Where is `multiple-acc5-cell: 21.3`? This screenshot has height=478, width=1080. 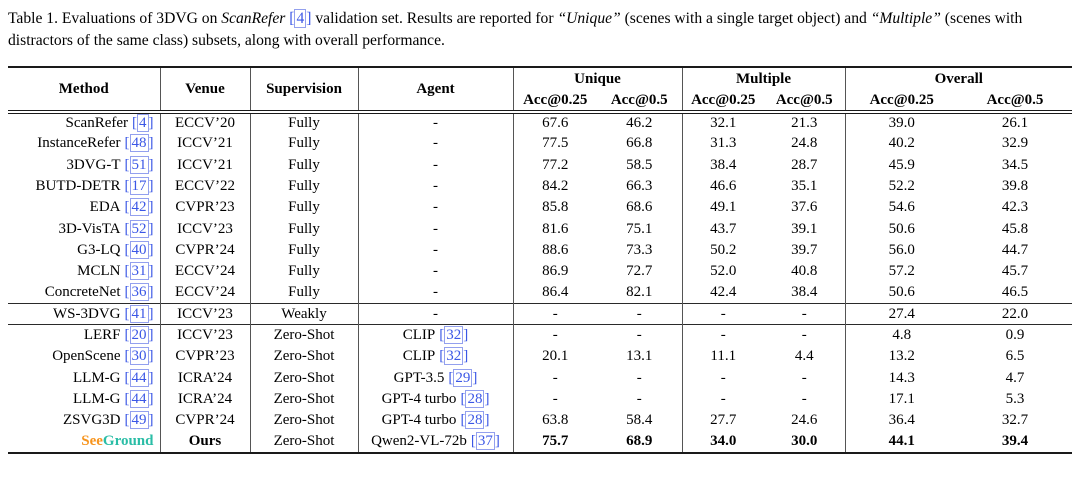 multiple-acc5-cell: 21.3 is located at coordinates (805, 123).